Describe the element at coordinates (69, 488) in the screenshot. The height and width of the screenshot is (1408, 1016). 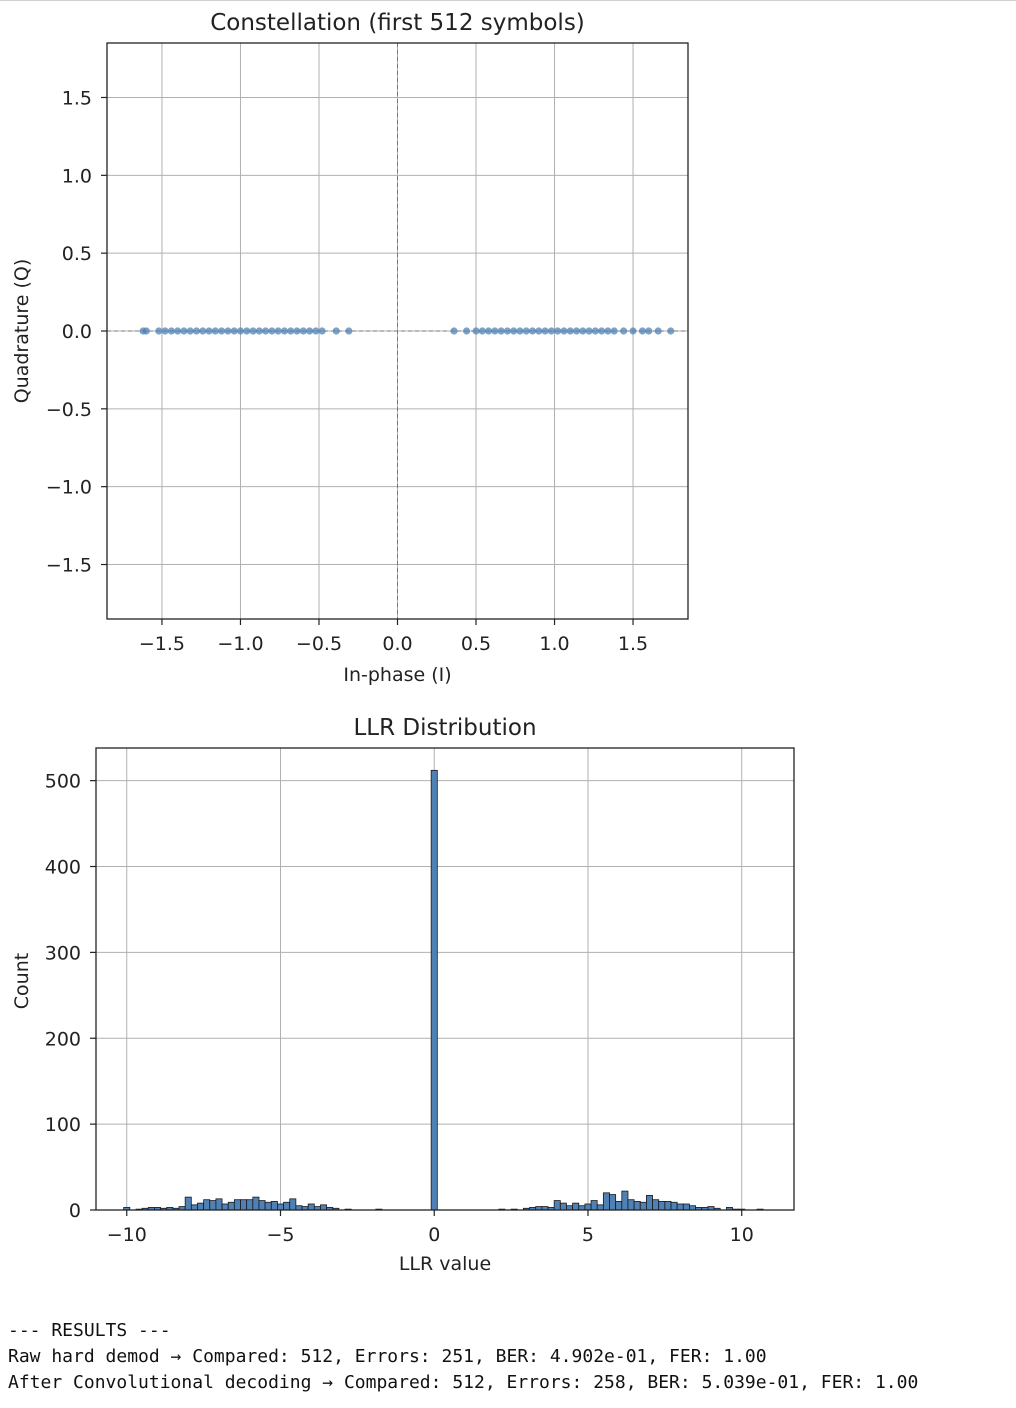
I see `constellation-y-tick-label: −1.0` at that location.